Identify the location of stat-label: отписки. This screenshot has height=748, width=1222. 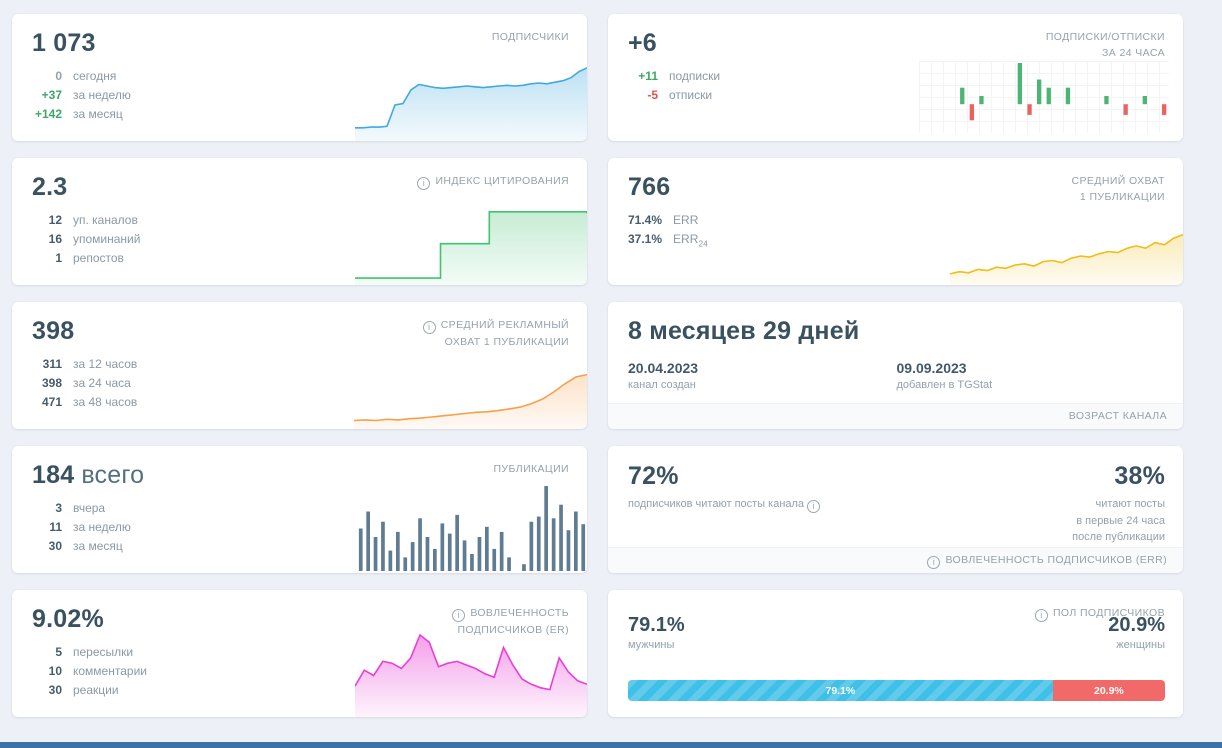
(691, 95).